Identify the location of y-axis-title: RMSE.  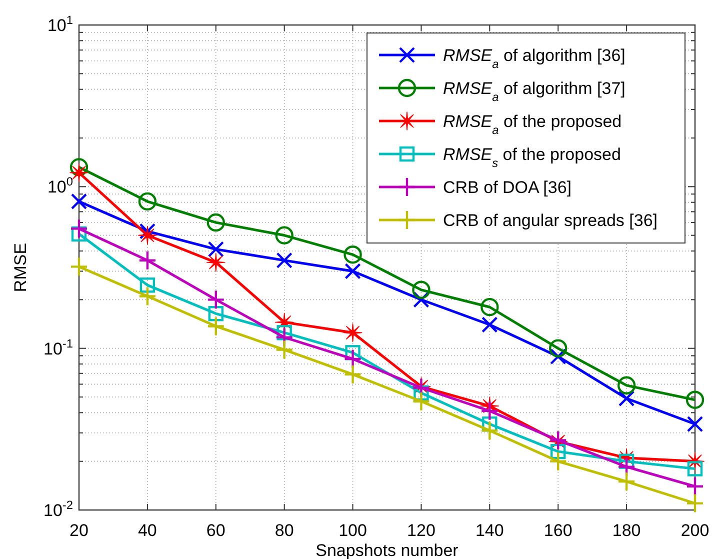
(20, 267).